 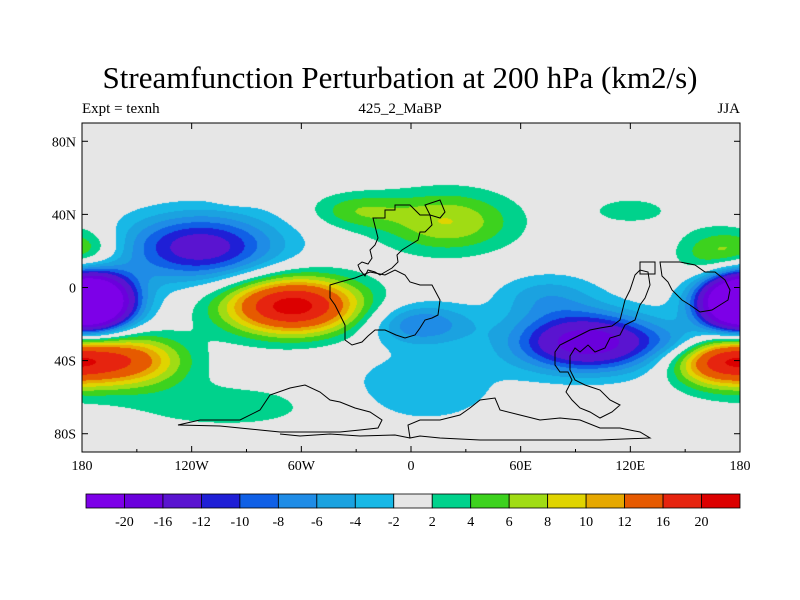 What do you see at coordinates (435, 209) in the screenshot?
I see `europe-outline` at bounding box center [435, 209].